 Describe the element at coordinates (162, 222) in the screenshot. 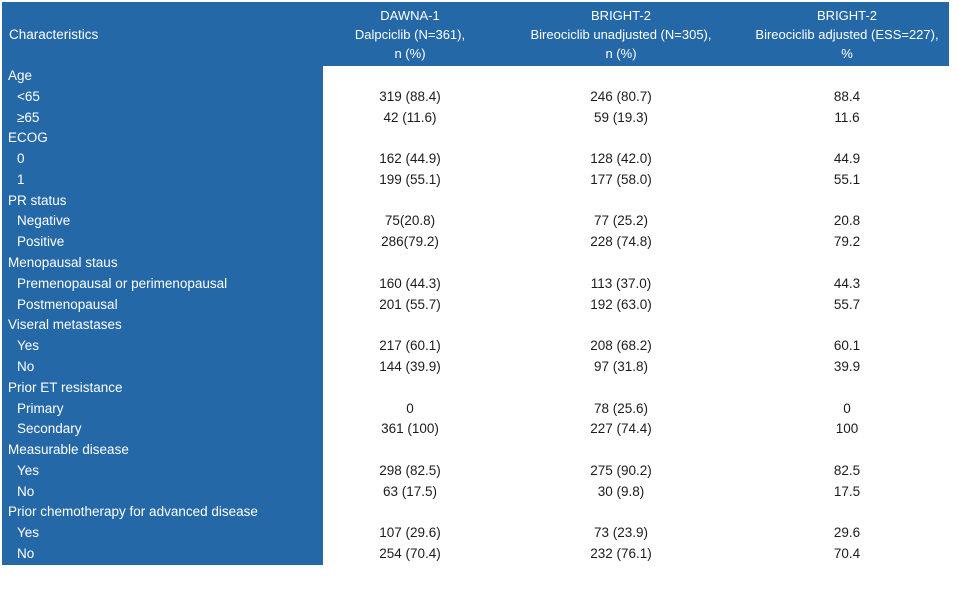

I see `row-label: Negative` at that location.